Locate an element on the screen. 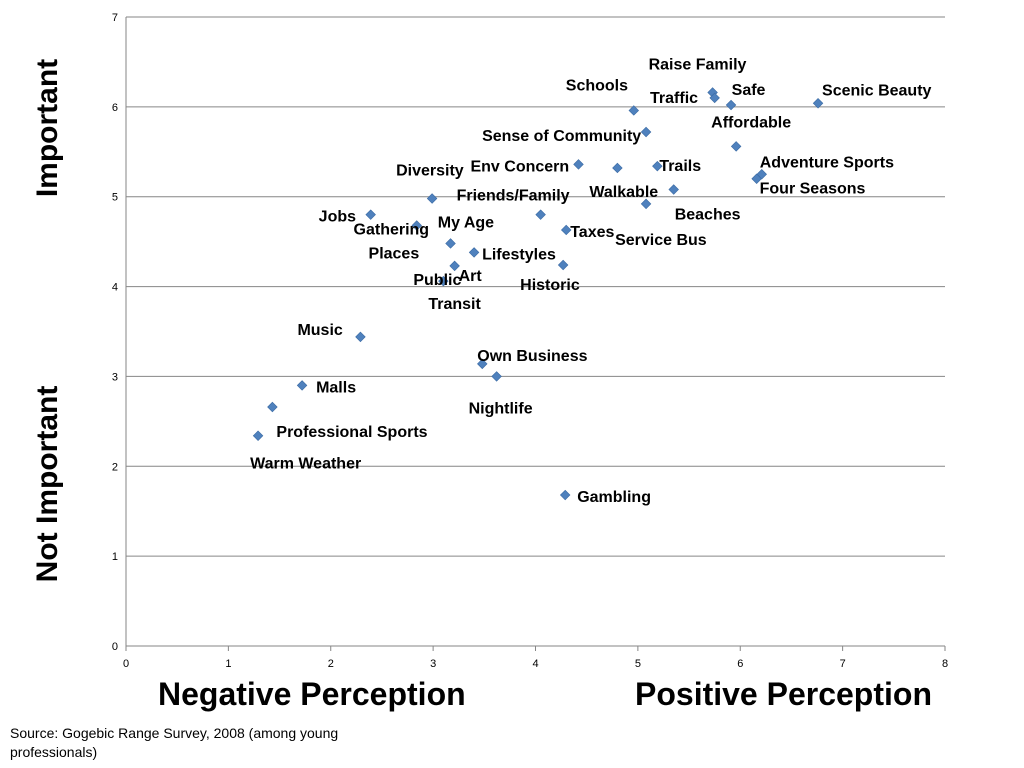 The height and width of the screenshot is (768, 1024). data-point-label: Adventure Sports is located at coordinates (827, 162).